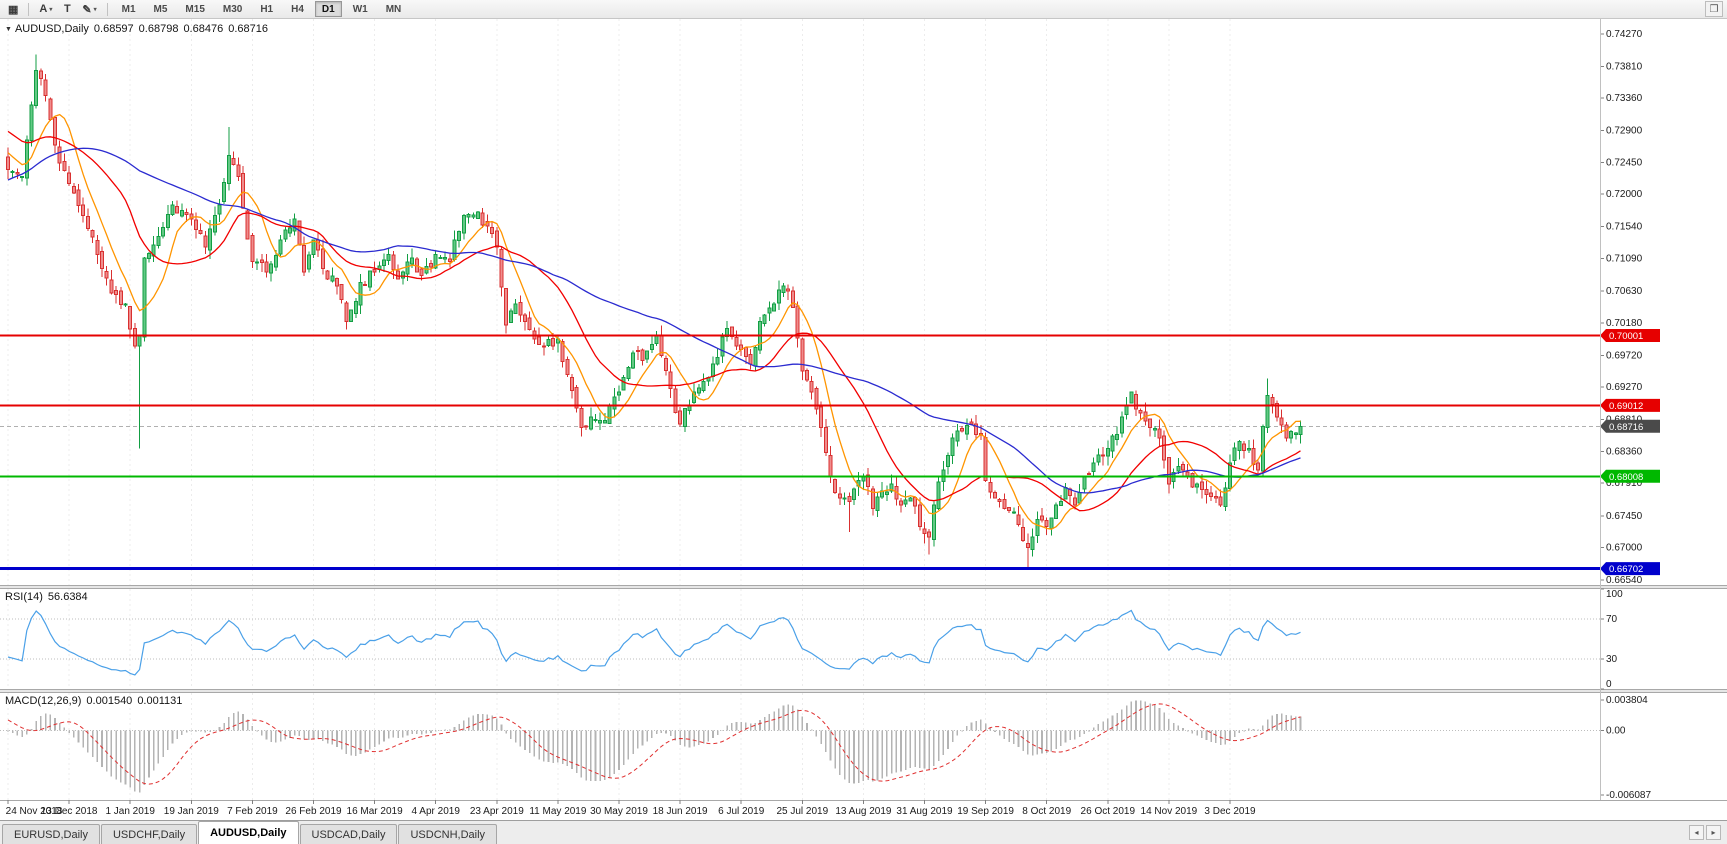  What do you see at coordinates (248, 832) in the screenshot?
I see `chart-tab-audusd: AUDUSD,Daily` at bounding box center [248, 832].